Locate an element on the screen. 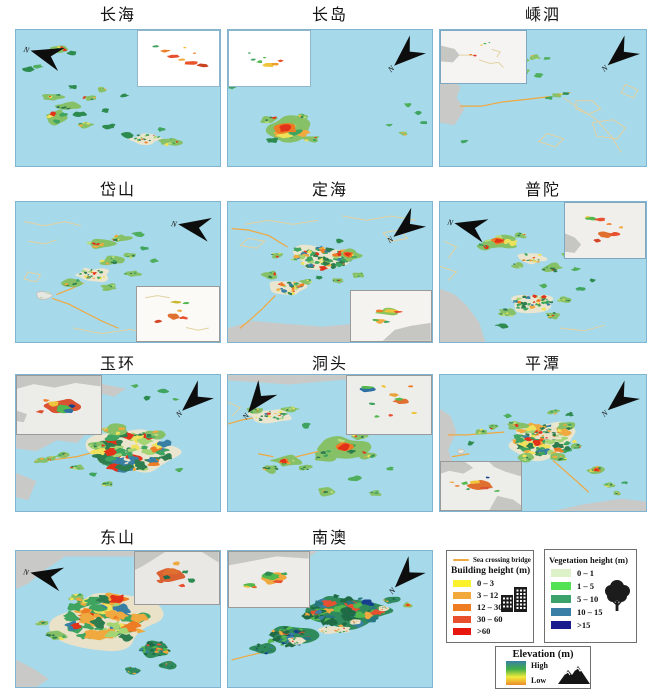 The width and height of the screenshot is (659, 700). map-putuo: N is located at coordinates (543, 272).